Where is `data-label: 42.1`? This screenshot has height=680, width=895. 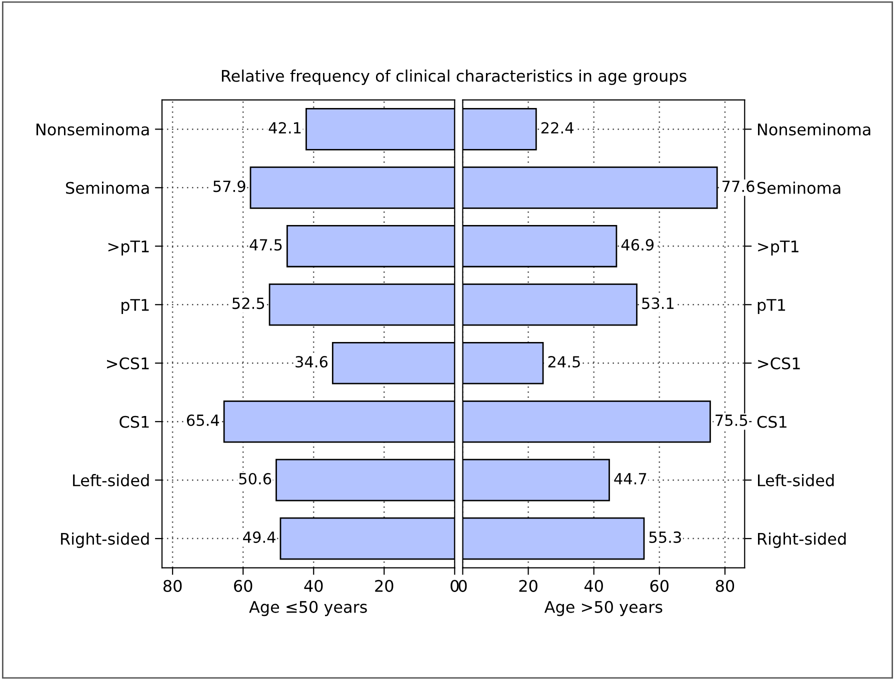 data-label: 42.1 is located at coordinates (284, 128).